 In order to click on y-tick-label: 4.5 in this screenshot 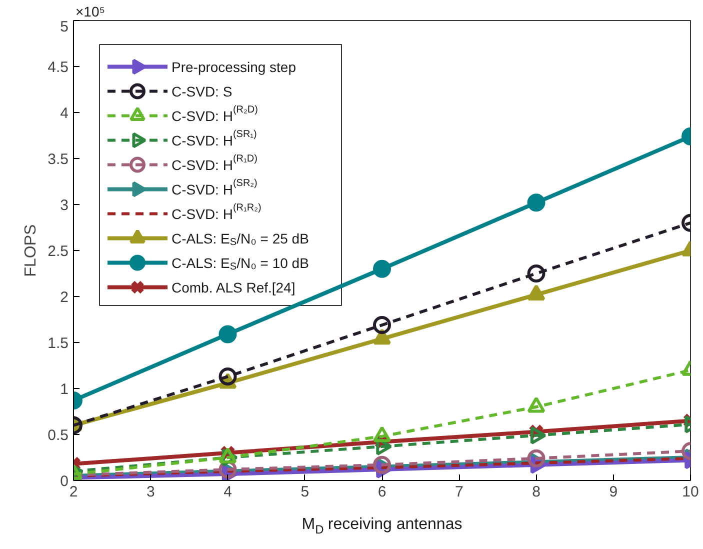, I will do `click(58, 67)`.